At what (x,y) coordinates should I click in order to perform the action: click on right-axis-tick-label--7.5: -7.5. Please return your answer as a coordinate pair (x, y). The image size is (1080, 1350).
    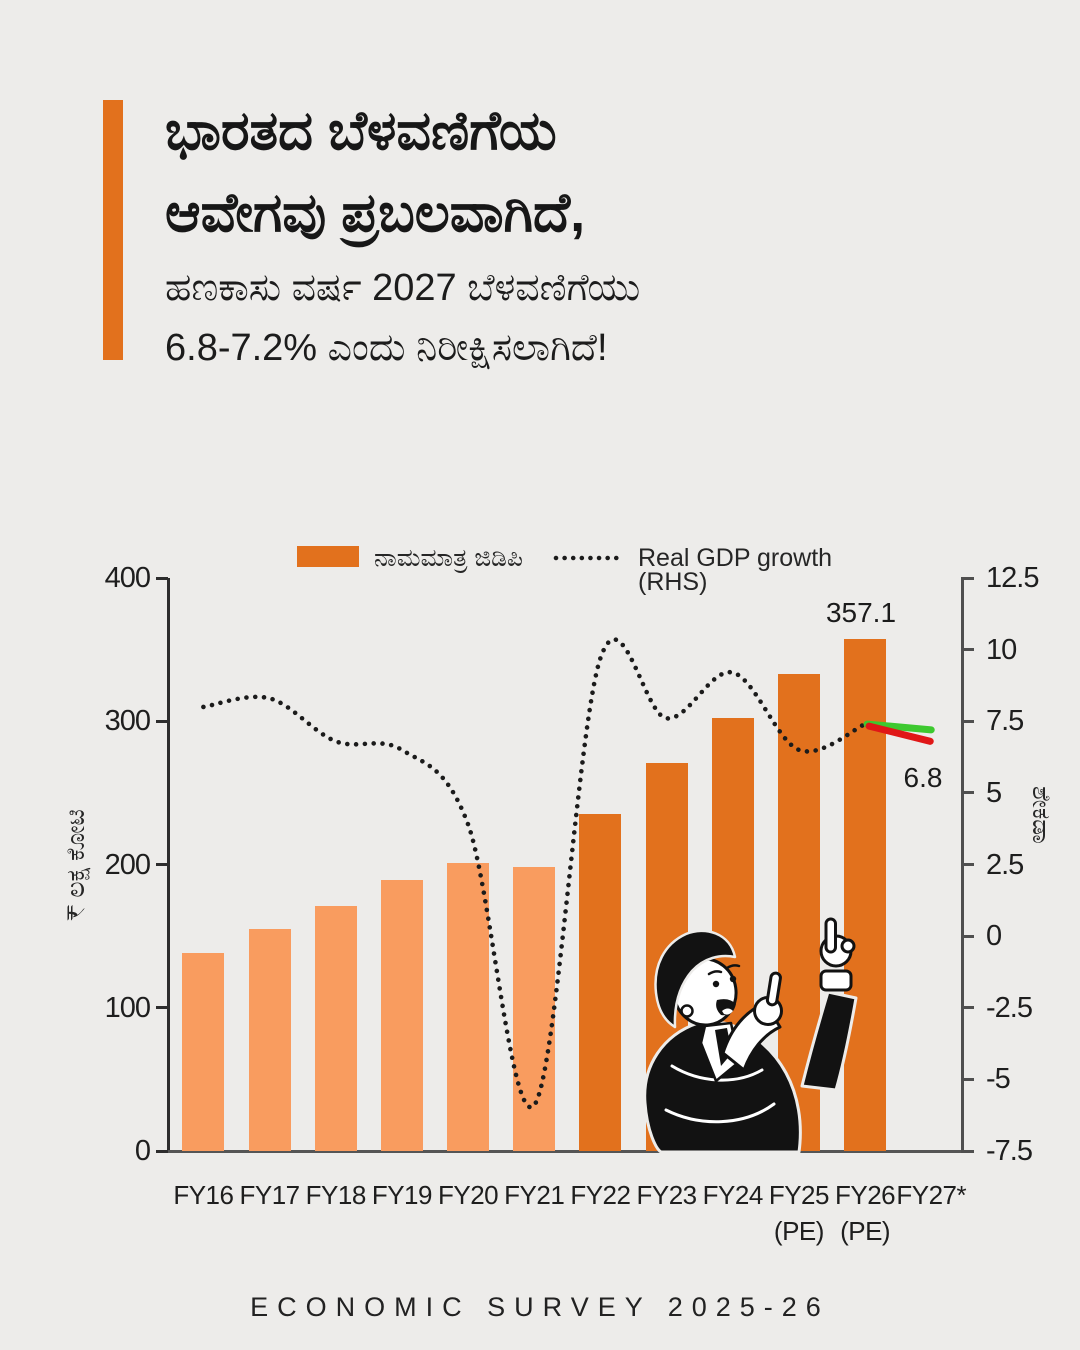
    Looking at the image, I should click on (1009, 1151).